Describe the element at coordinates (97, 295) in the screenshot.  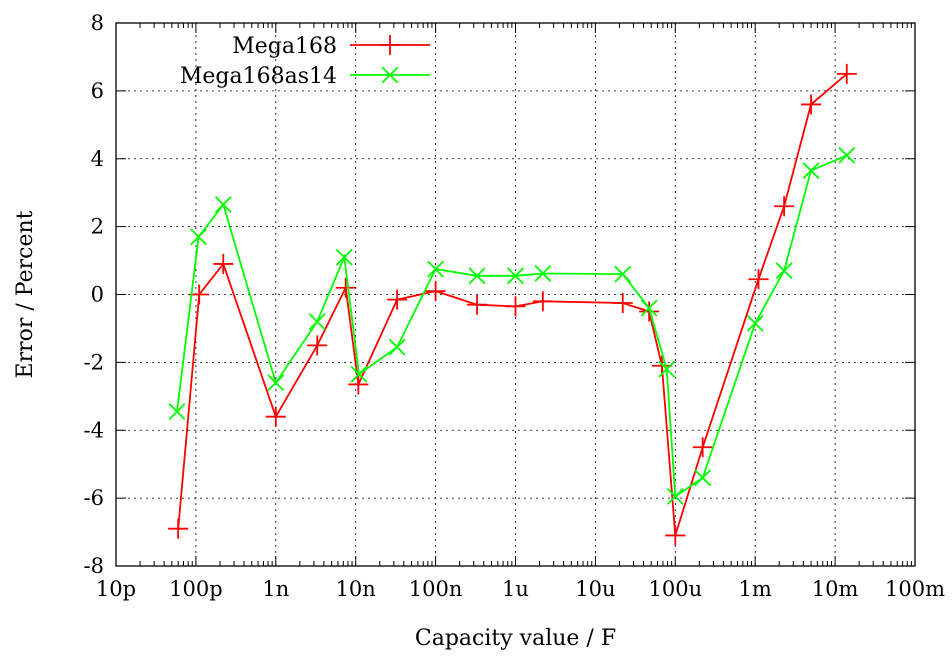
I see `y-tick-label: 0` at that location.